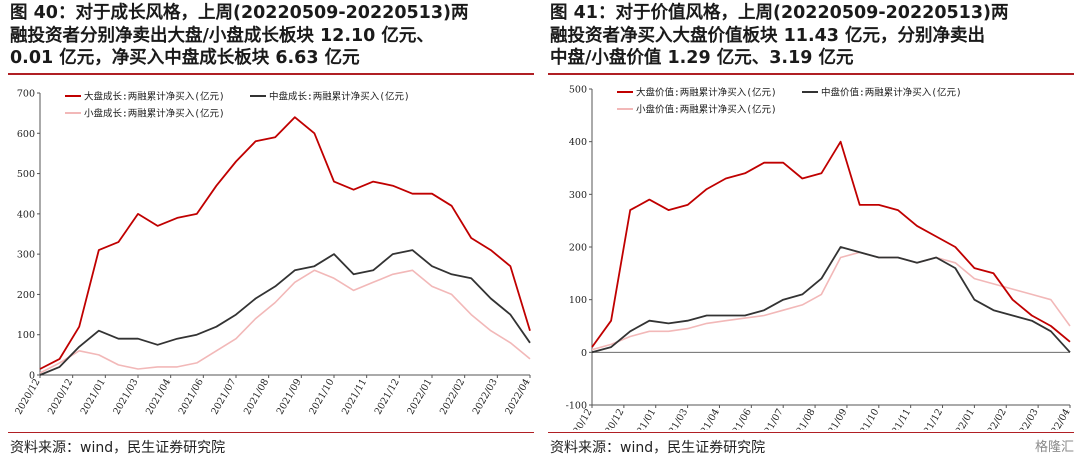  I want to click on title-line: 融投资者净买入大盘价值板块 11.43 亿元，分别净卖出, so click(768, 35).